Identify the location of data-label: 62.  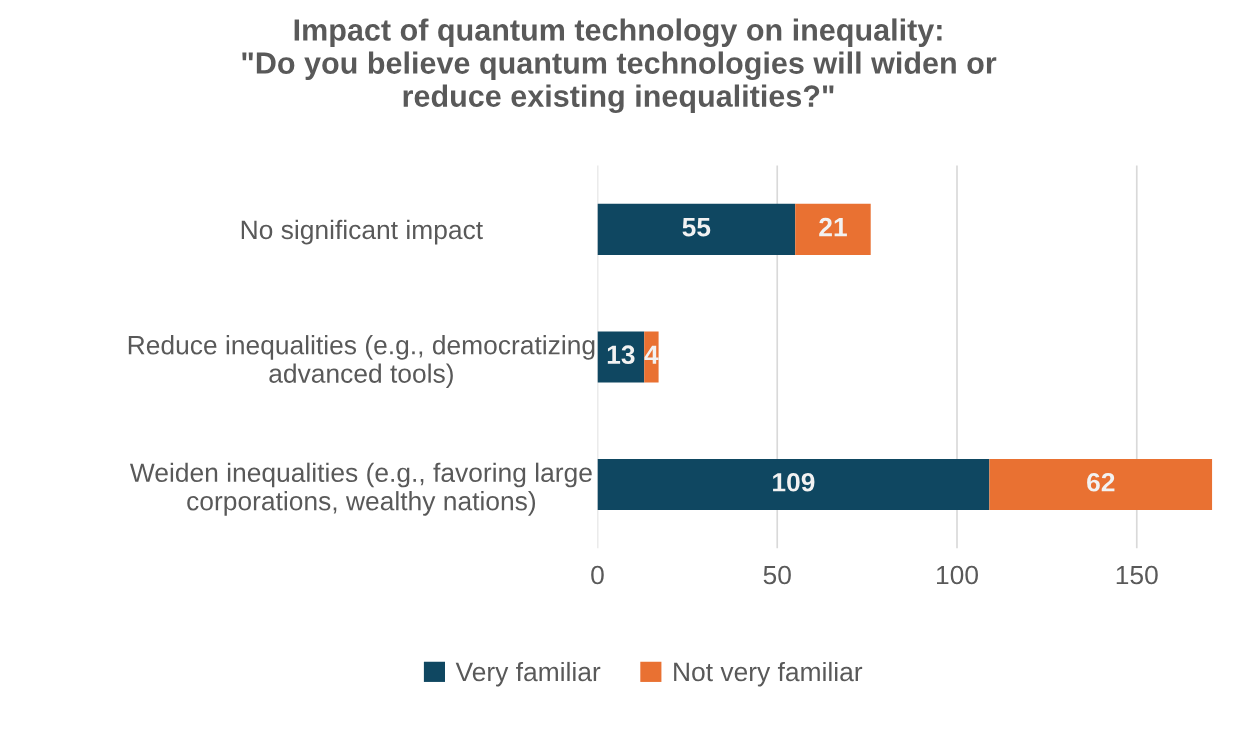
(1101, 482).